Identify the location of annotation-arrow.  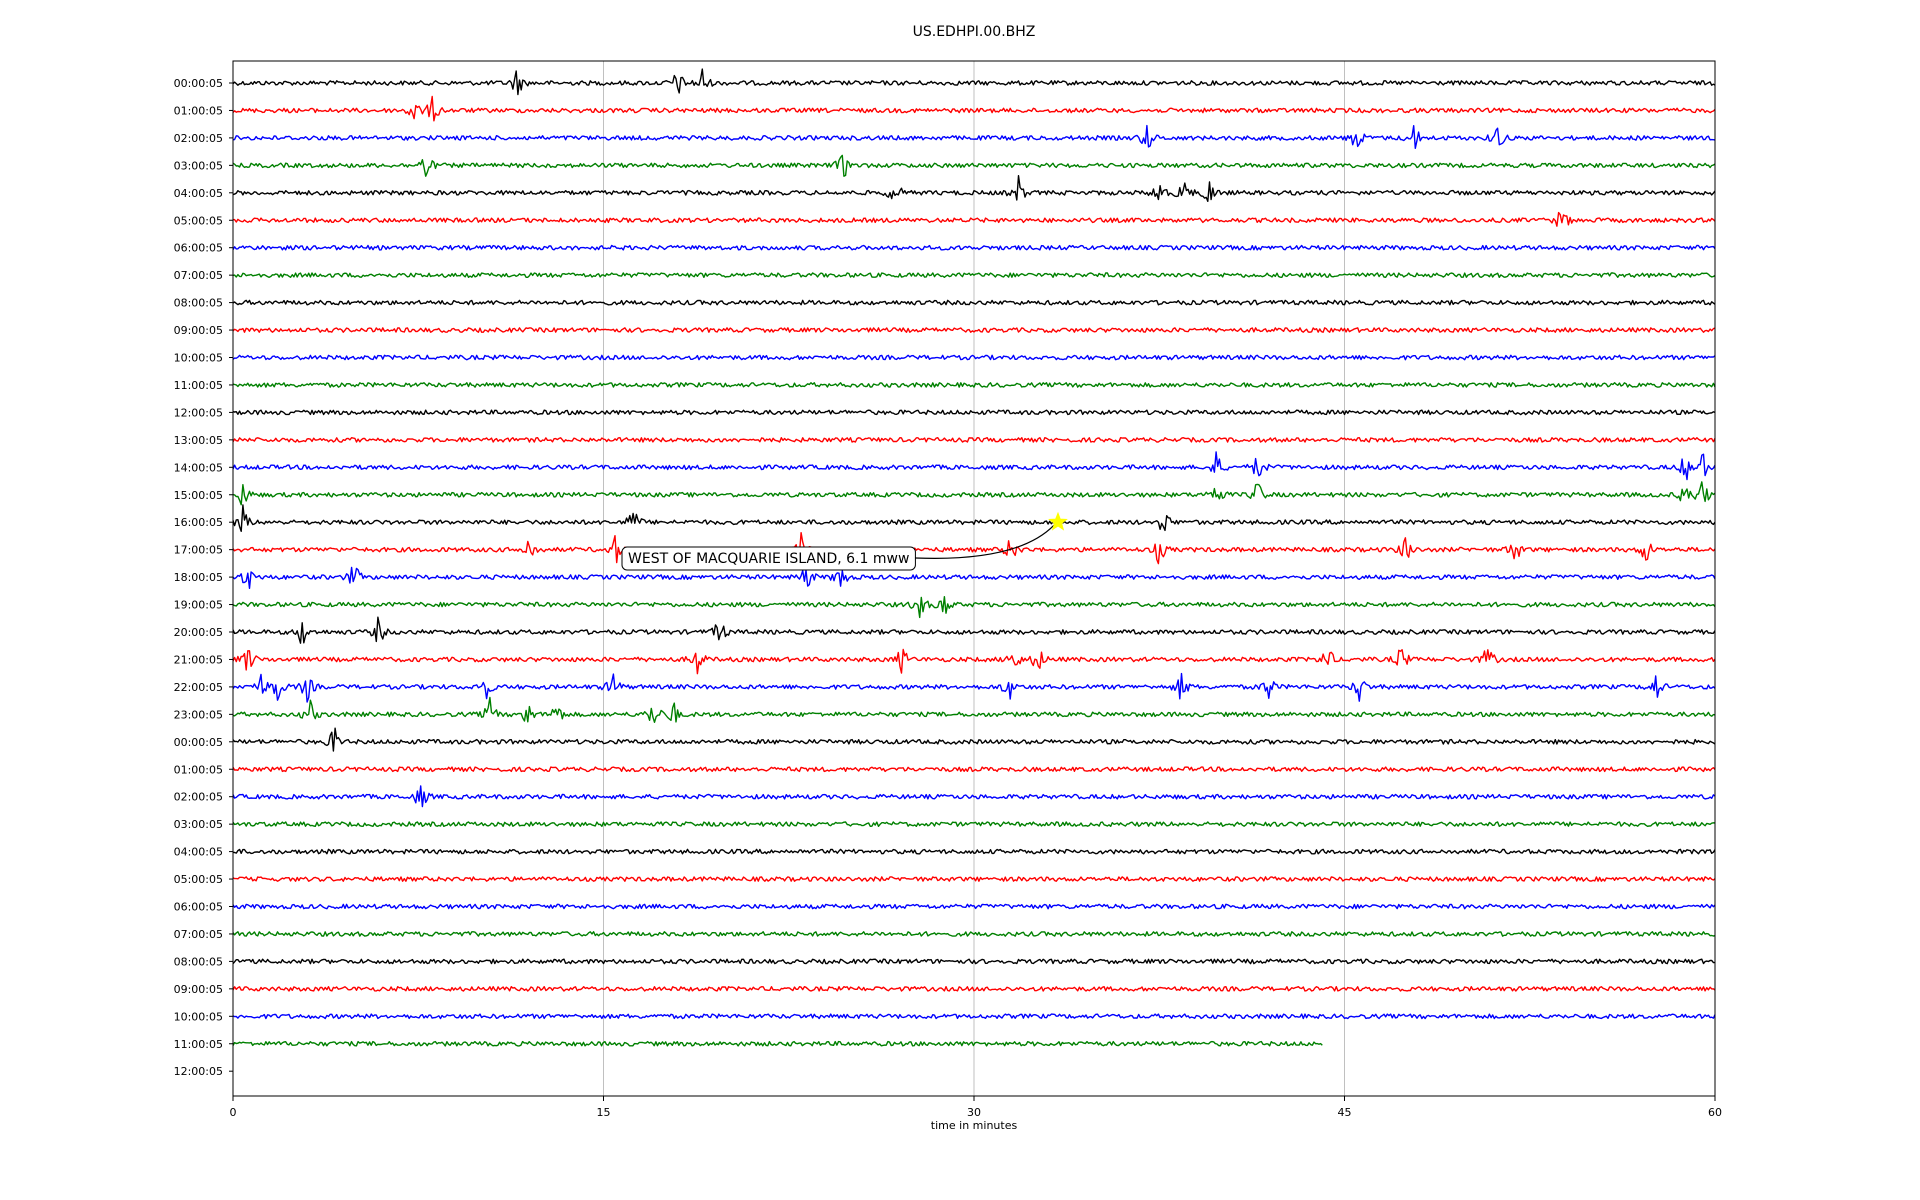
(985, 541).